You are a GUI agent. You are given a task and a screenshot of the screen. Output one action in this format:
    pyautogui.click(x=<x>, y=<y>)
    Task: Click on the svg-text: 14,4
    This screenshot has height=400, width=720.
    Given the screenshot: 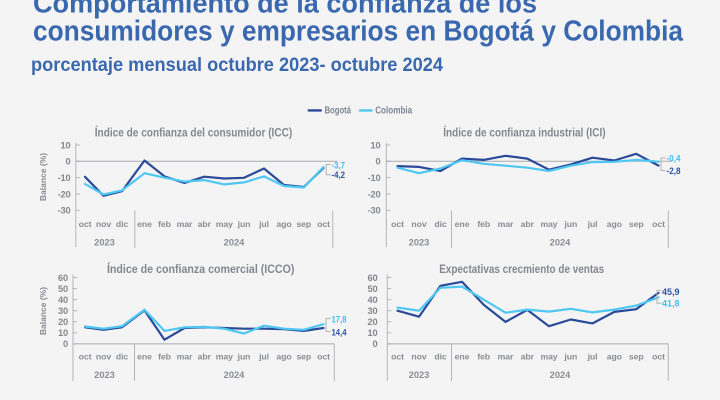 What is the action you would take?
    pyautogui.click(x=339, y=332)
    